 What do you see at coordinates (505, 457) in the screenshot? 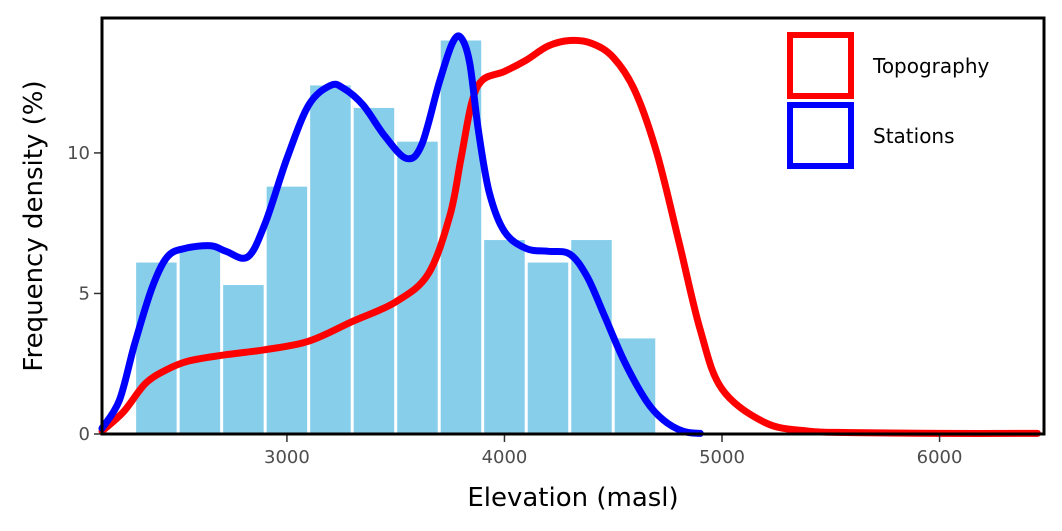
I see `x-tick-label: 4000` at bounding box center [505, 457].